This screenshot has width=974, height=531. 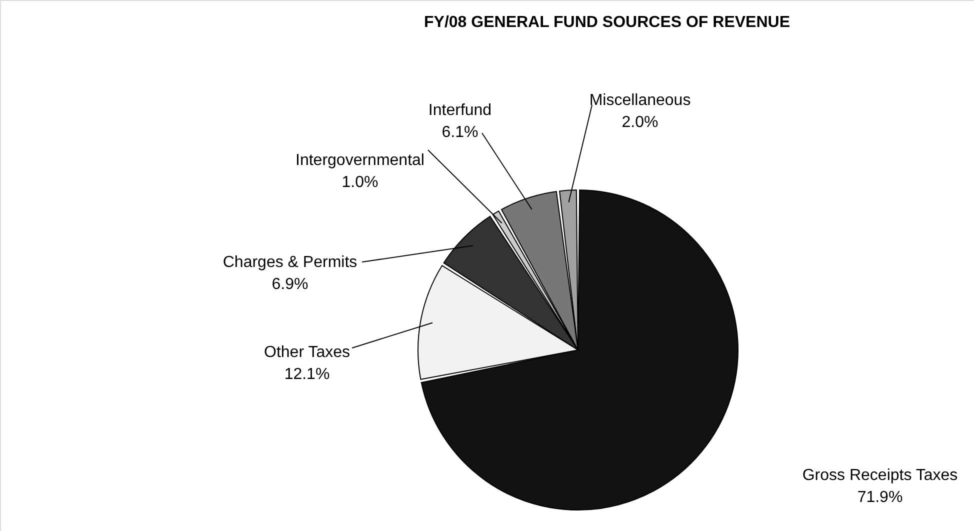 I want to click on slice-label: Other Taxes, so click(x=307, y=352).